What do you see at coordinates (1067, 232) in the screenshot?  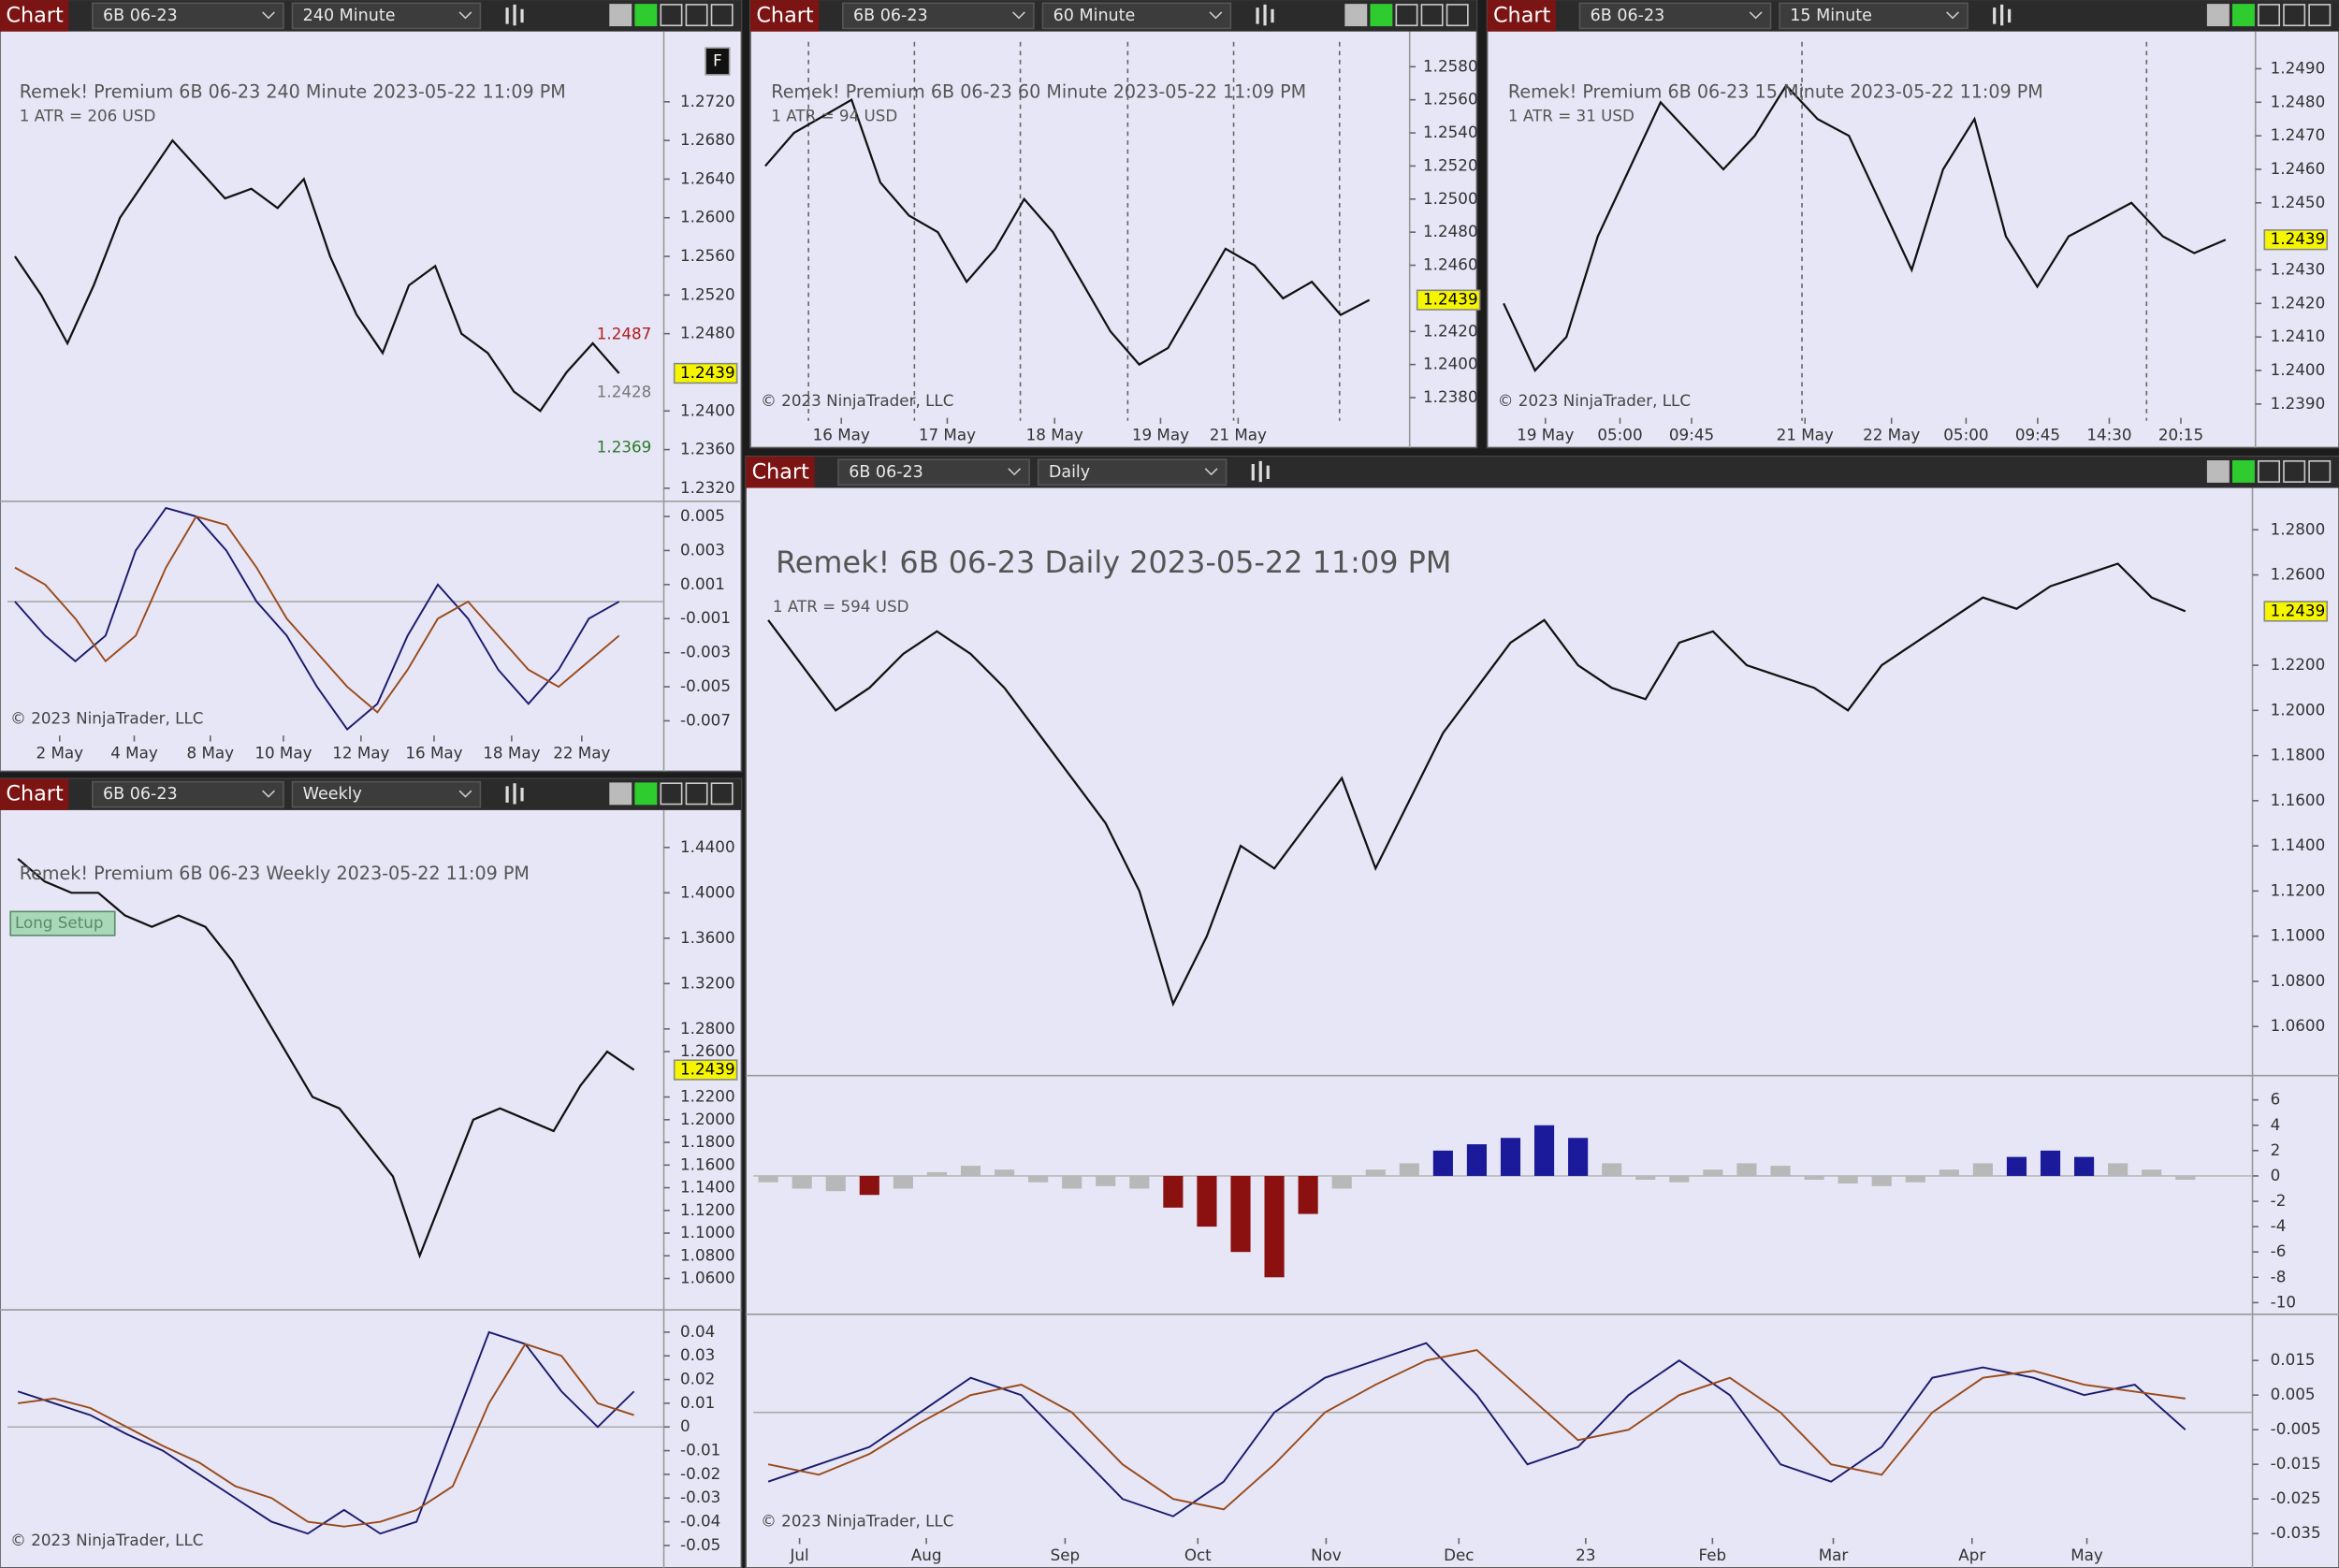 I see `price-line` at bounding box center [1067, 232].